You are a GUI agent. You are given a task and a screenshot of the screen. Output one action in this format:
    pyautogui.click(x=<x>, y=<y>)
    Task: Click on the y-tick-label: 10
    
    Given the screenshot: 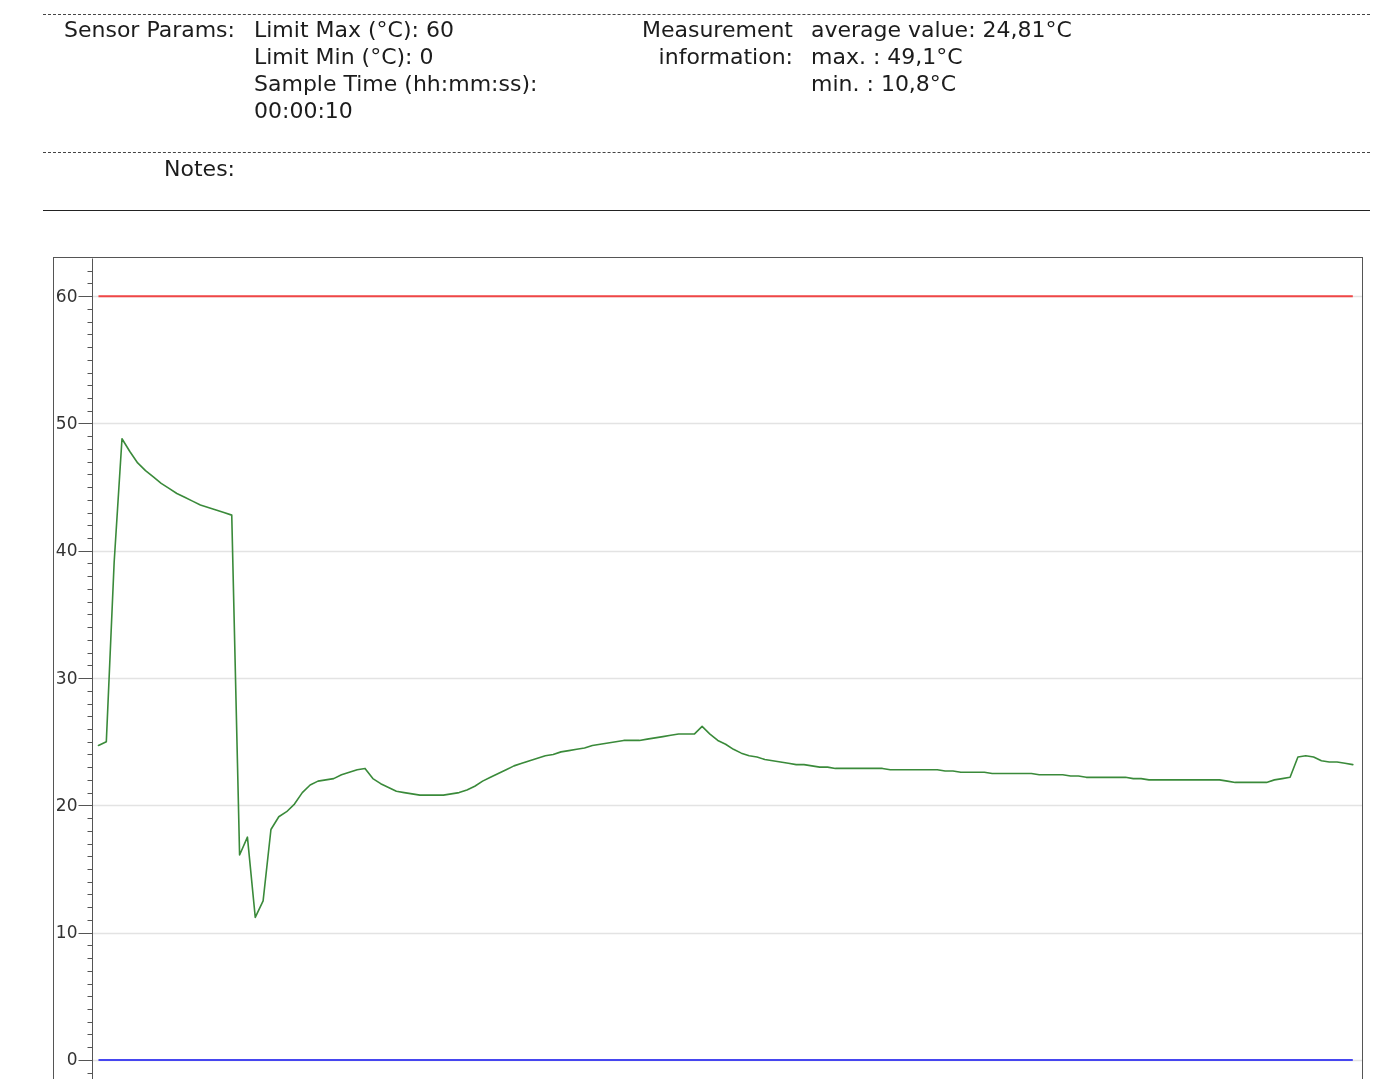 What is the action you would take?
    pyautogui.click(x=66, y=932)
    